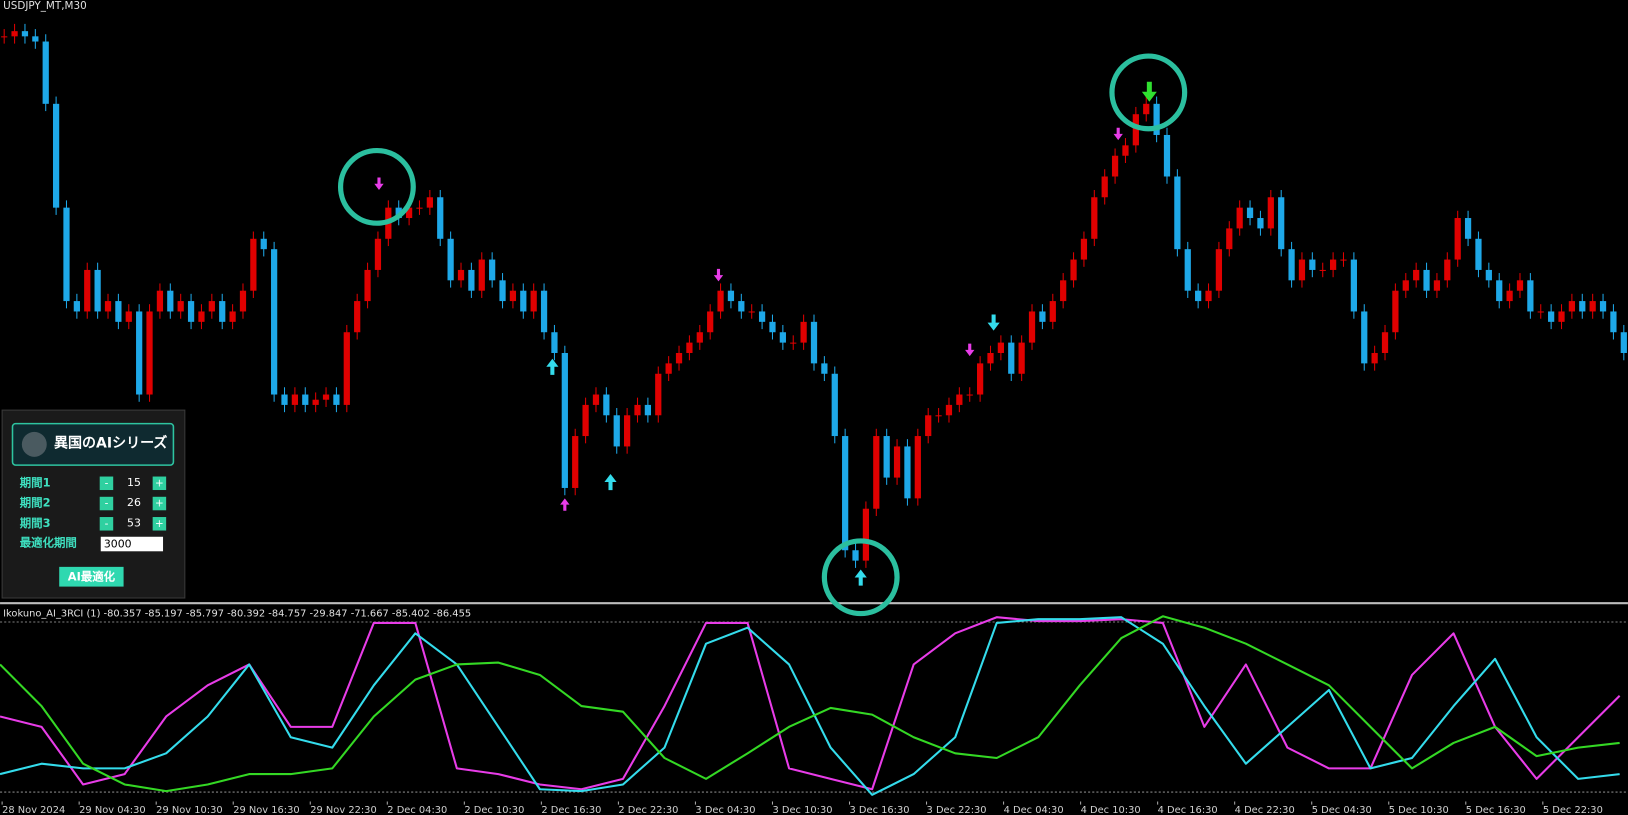 This screenshot has width=1628, height=815. I want to click on opt-value: 3000, so click(118, 544).